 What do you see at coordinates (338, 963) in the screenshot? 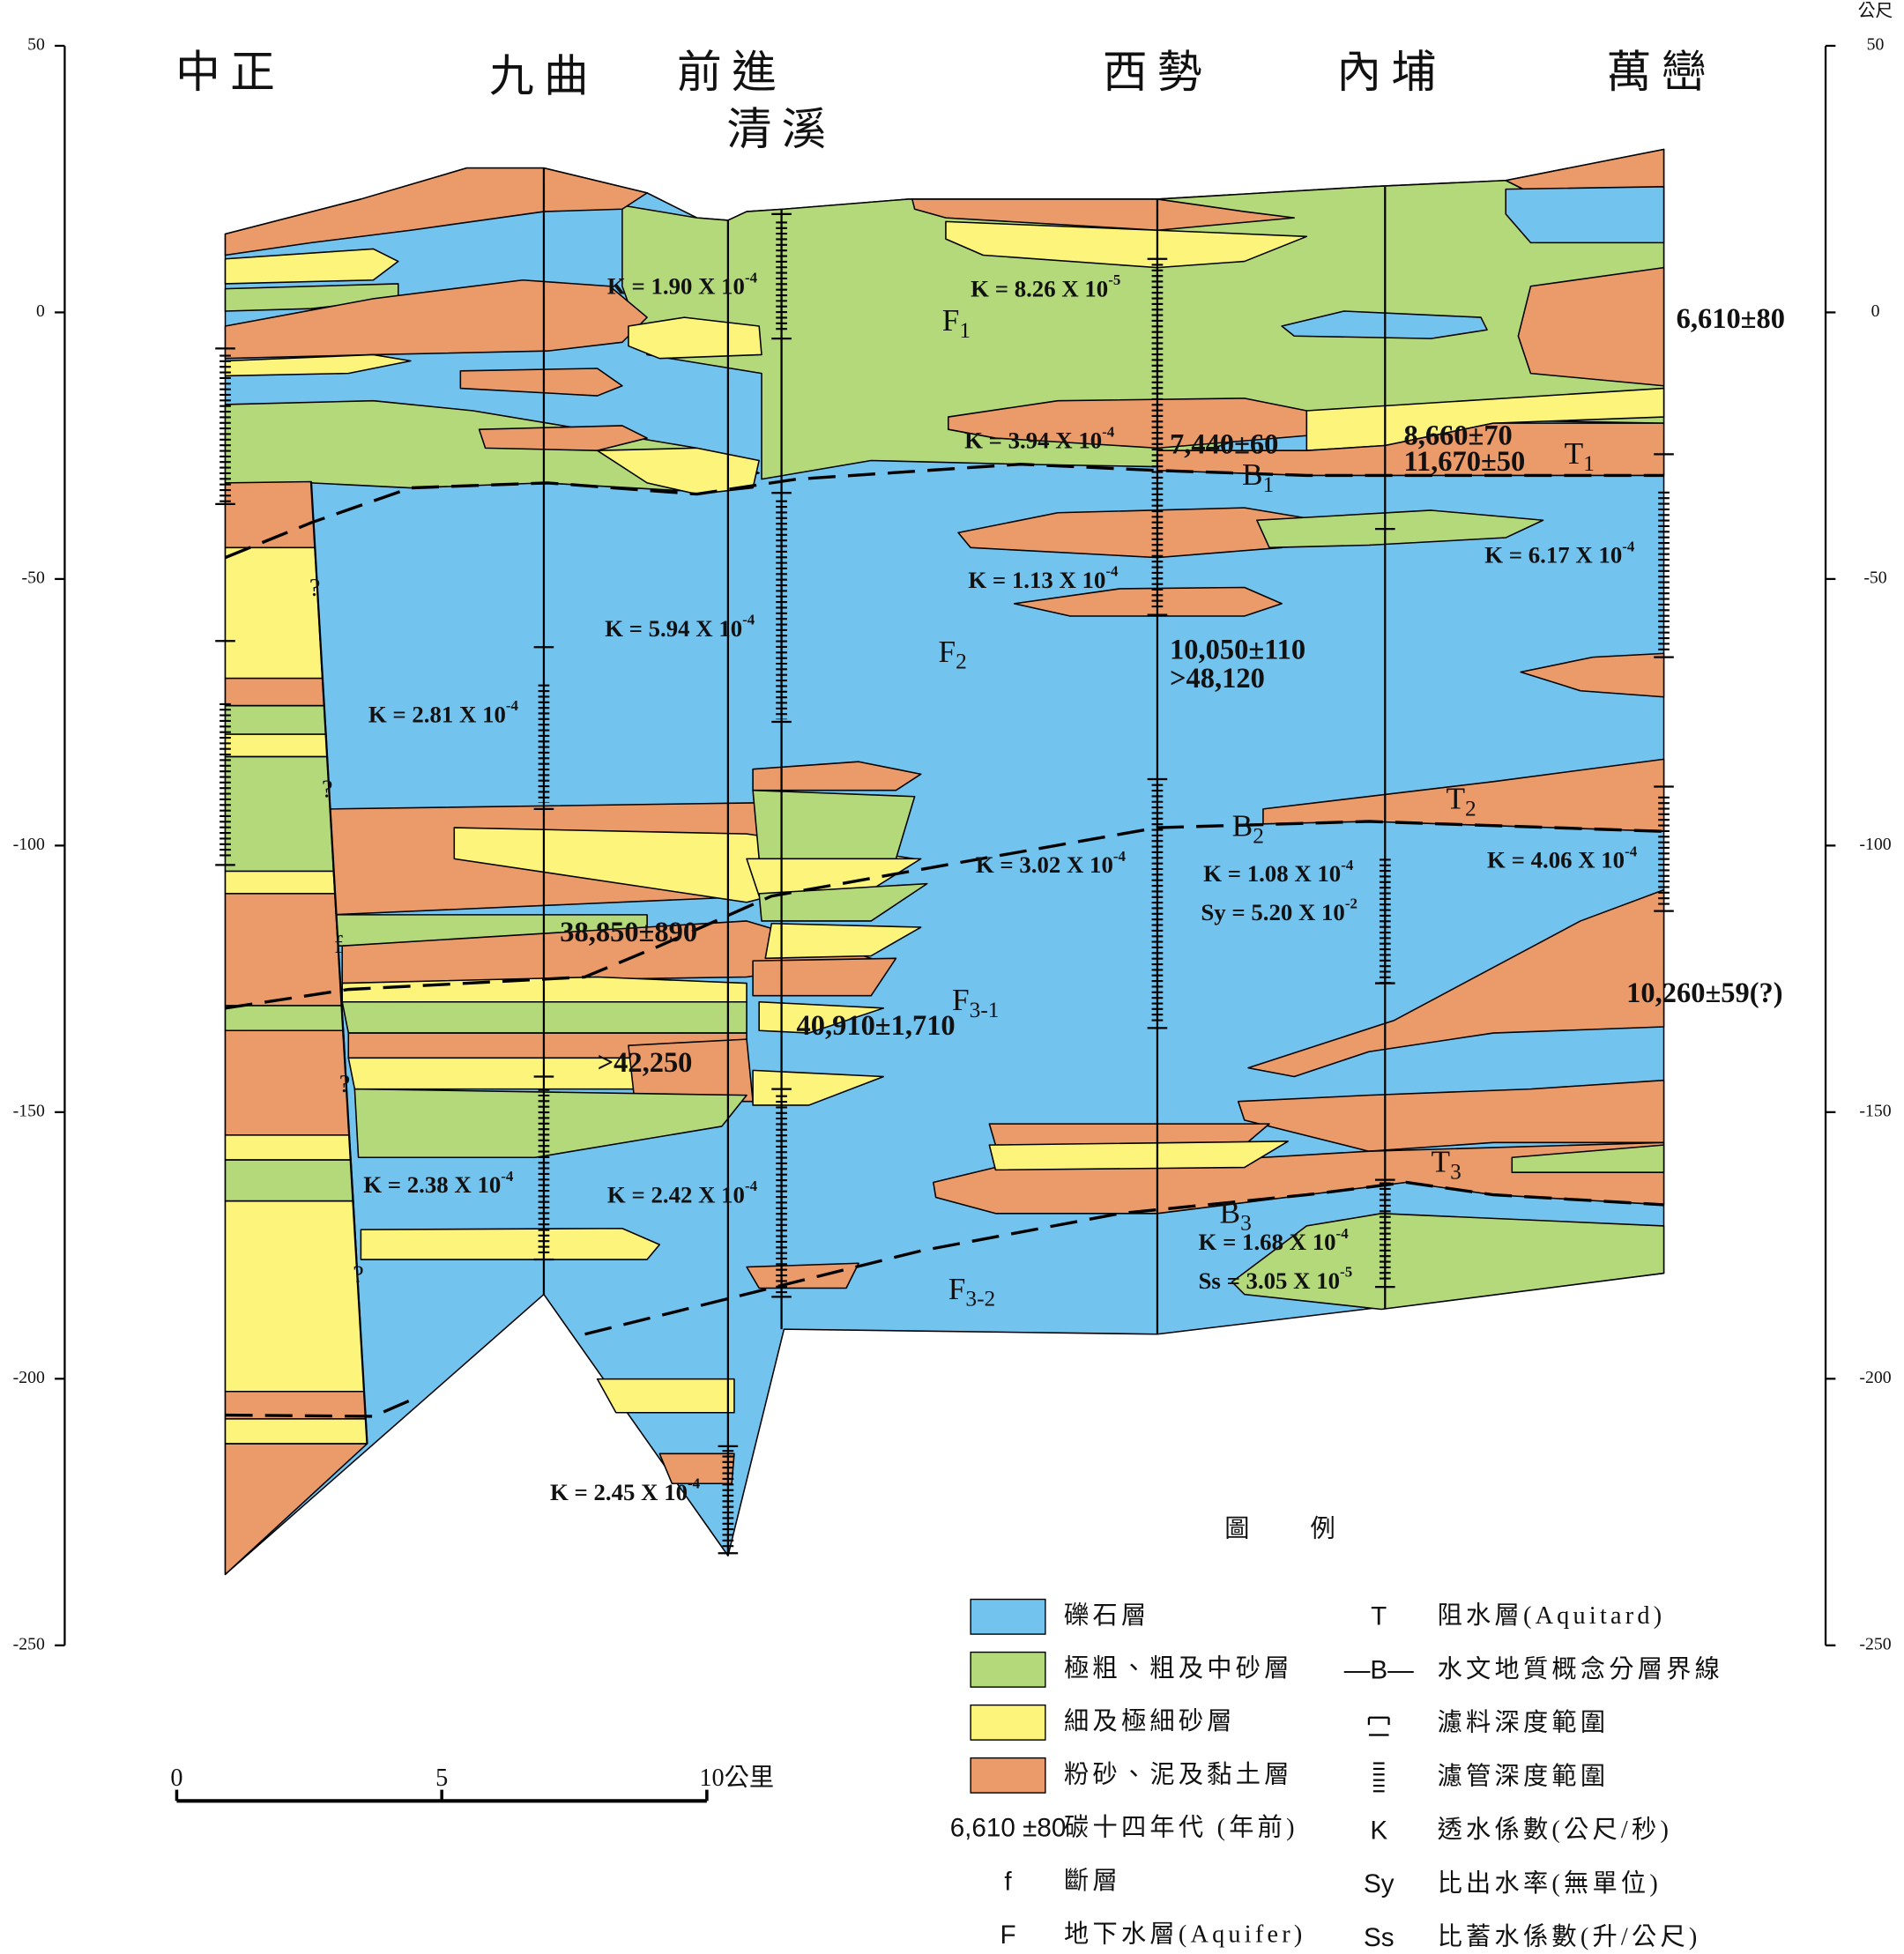
I see `well-line` at bounding box center [338, 963].